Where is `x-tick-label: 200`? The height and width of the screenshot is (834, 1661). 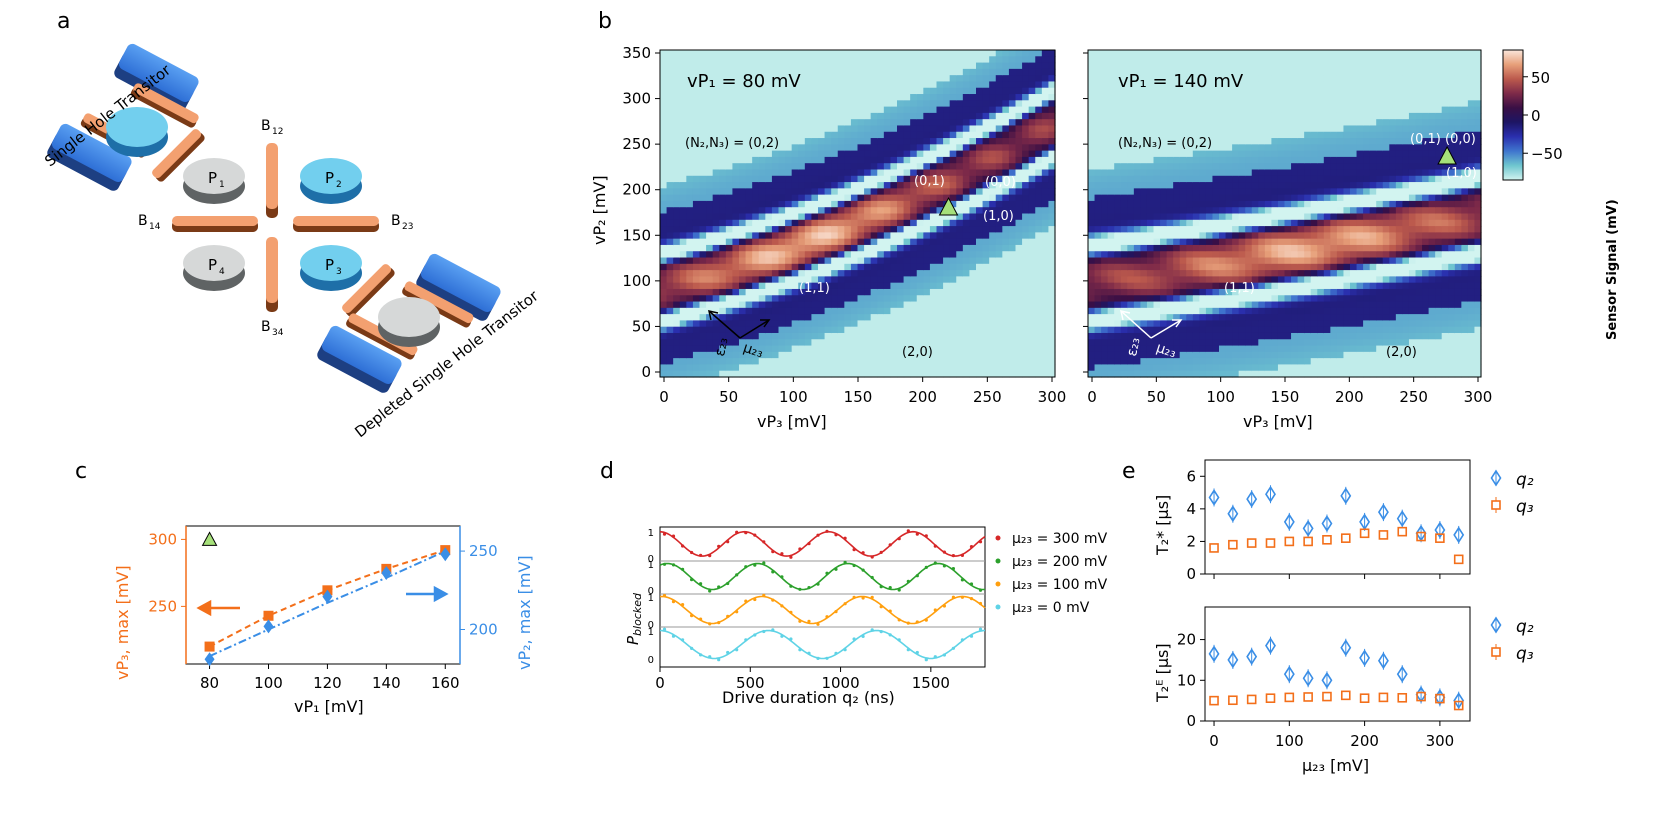 x-tick-label: 200 is located at coordinates (922, 397).